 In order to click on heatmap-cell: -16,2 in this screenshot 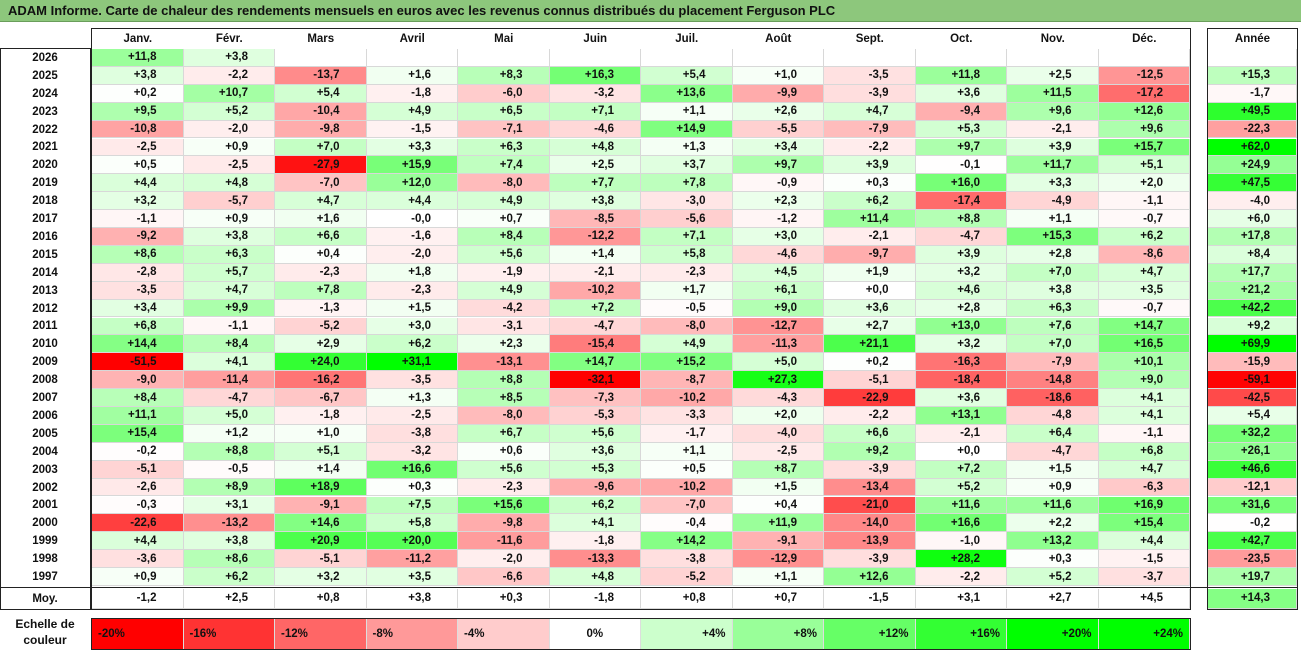, I will do `click(321, 380)`.